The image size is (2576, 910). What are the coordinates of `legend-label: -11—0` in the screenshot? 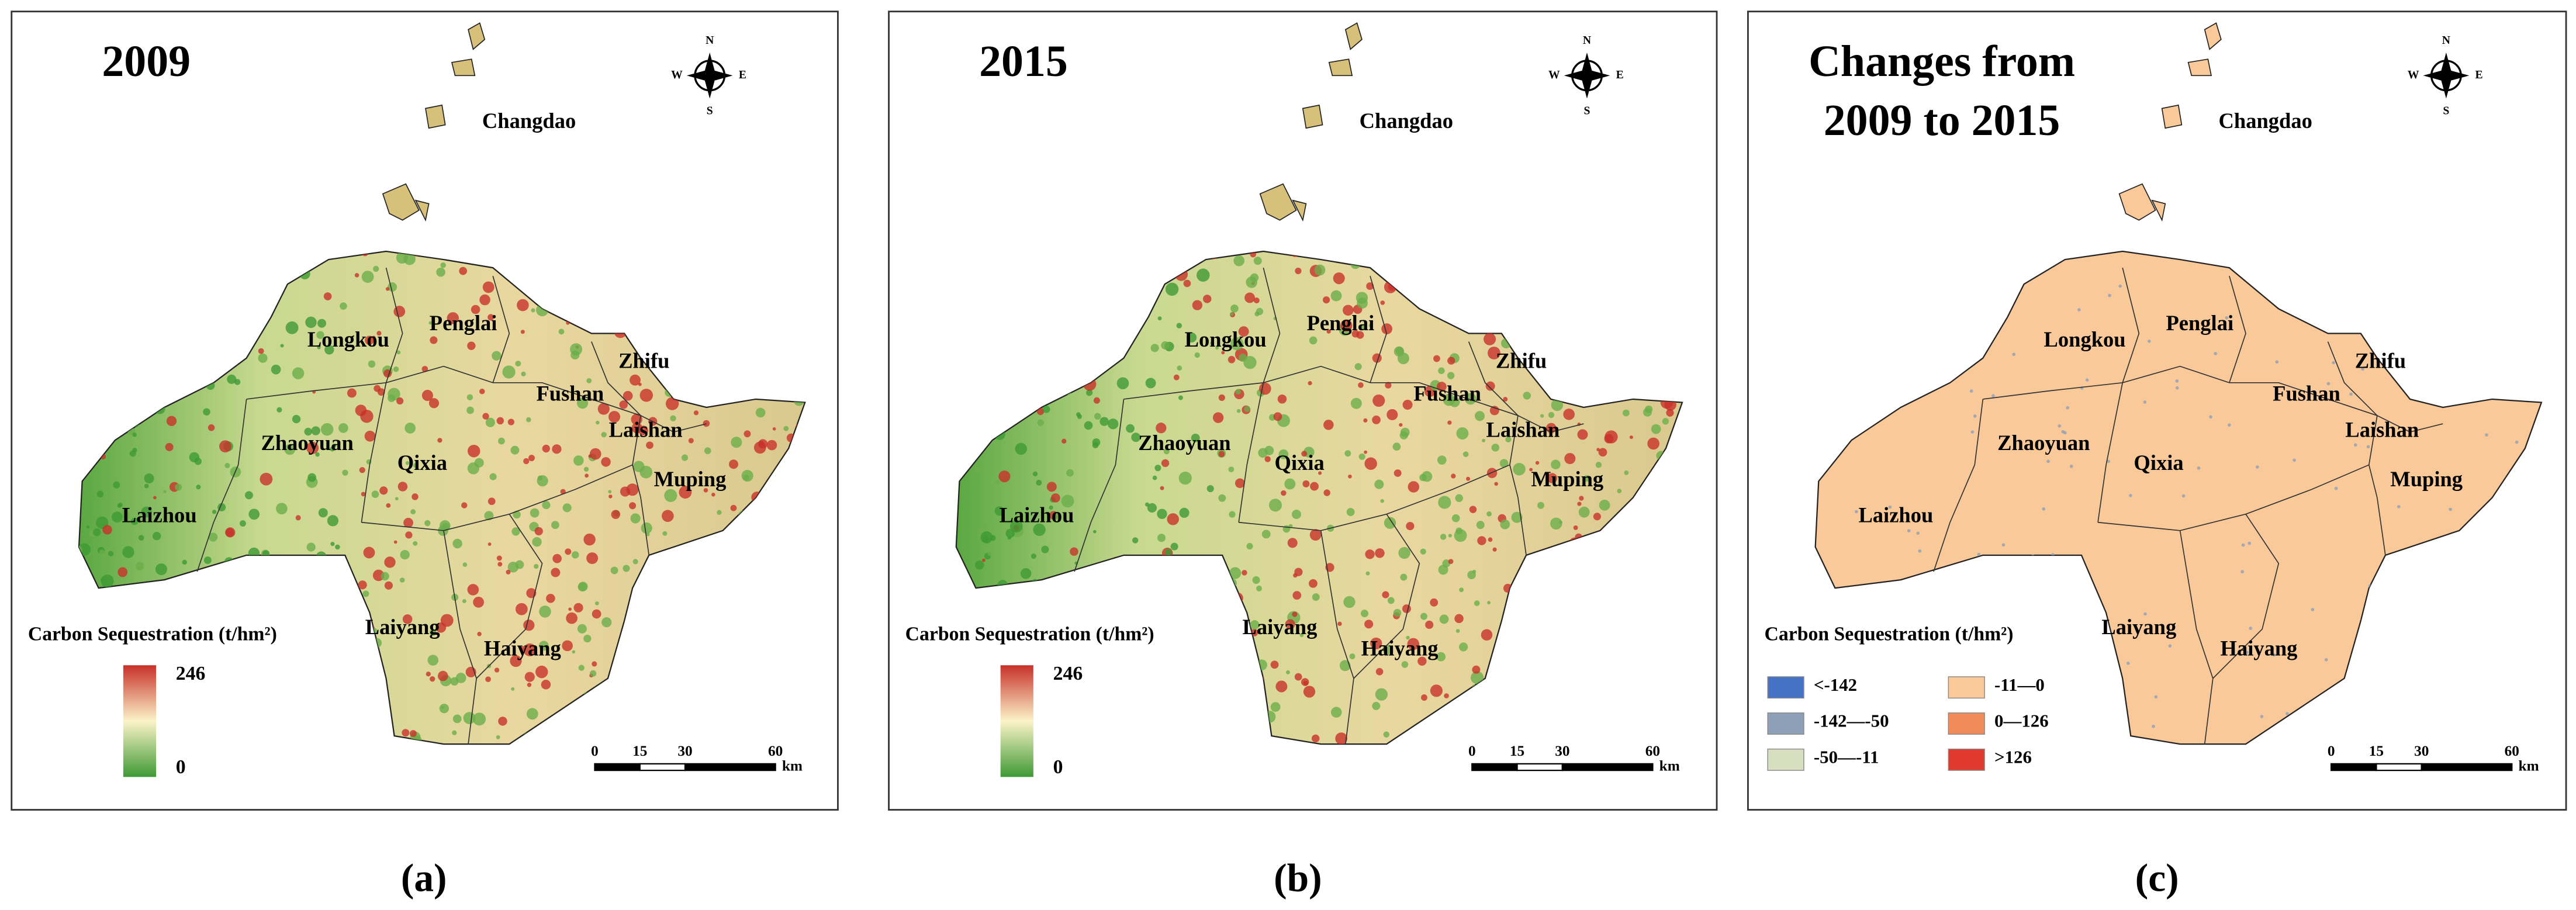 It's located at (2019, 684).